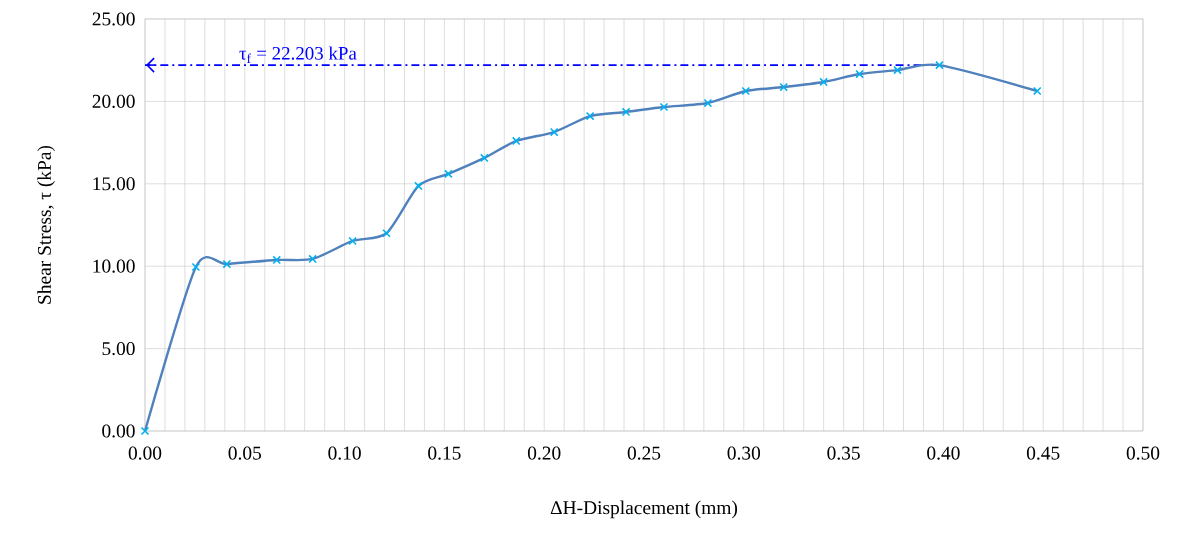 The image size is (1177, 533). What do you see at coordinates (943, 453) in the screenshot?
I see `x-tick-label: 0.40` at bounding box center [943, 453].